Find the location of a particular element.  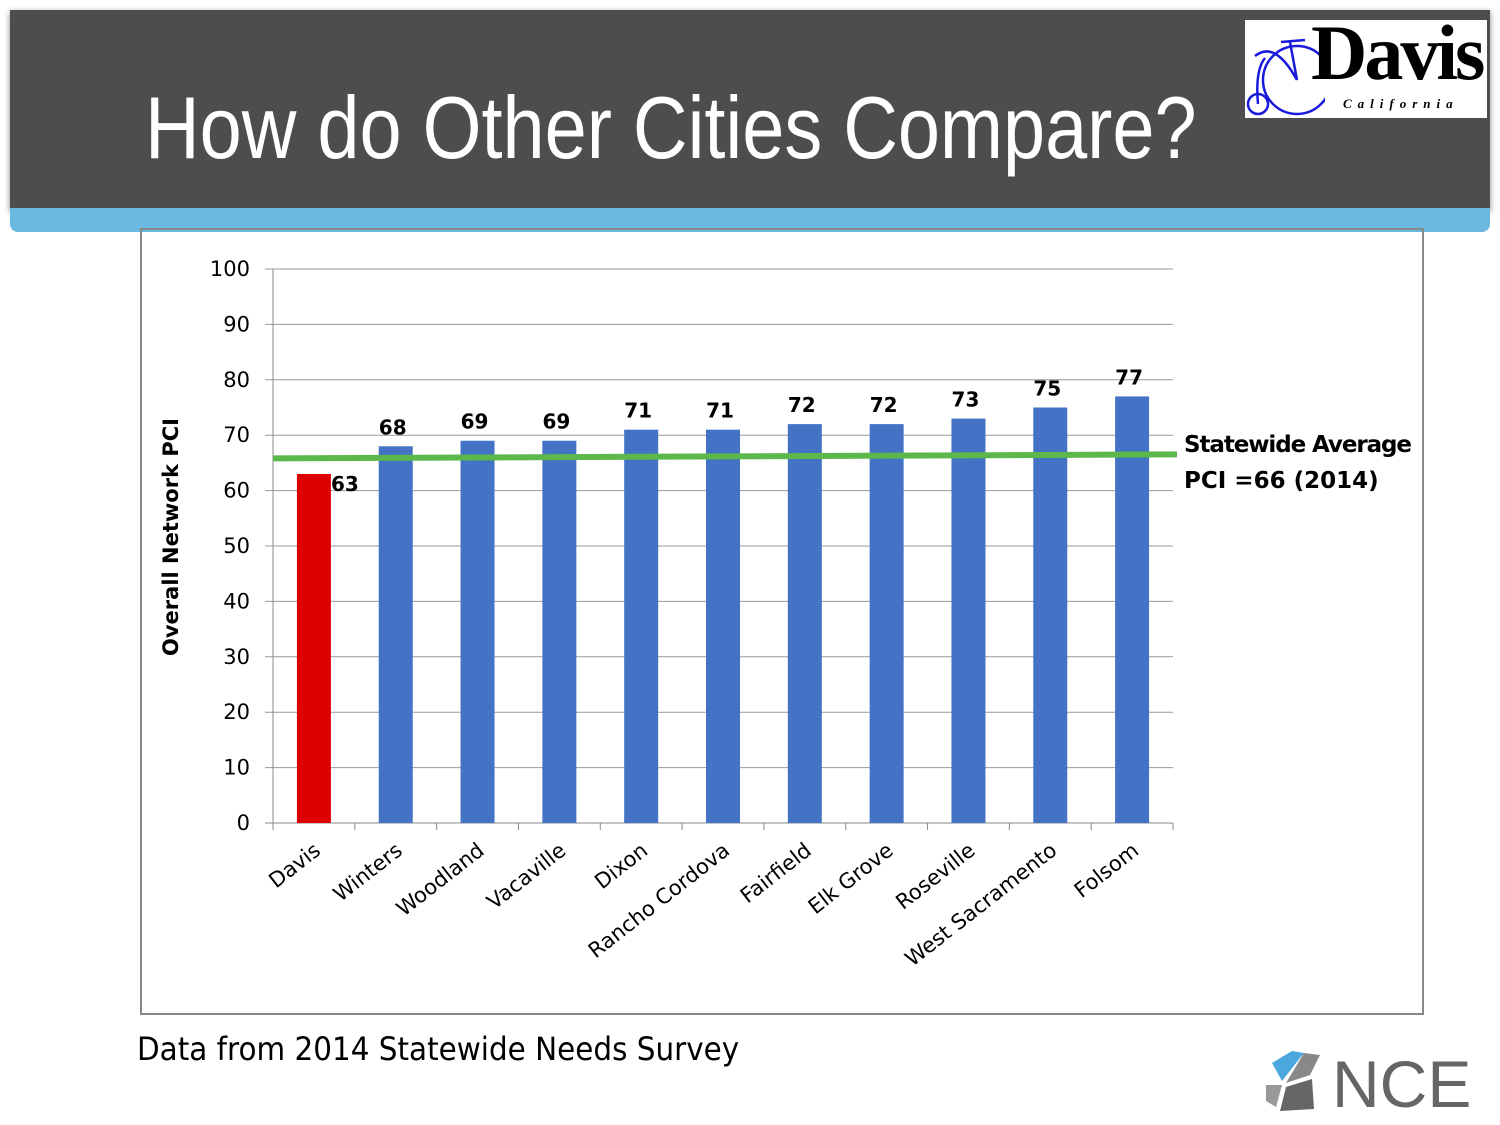

y-tick-label: 0 is located at coordinates (243, 823).